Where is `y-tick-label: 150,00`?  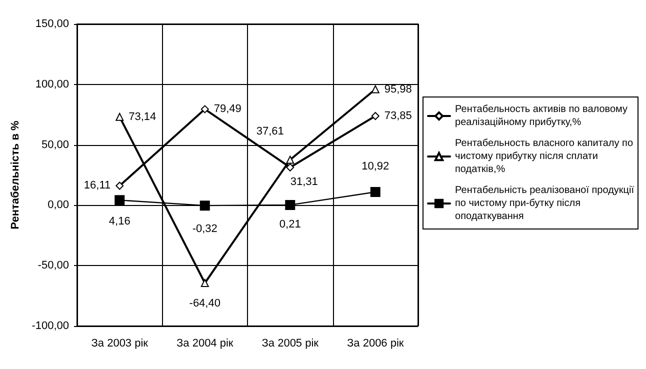 y-tick-label: 150,00 is located at coordinates (52, 24).